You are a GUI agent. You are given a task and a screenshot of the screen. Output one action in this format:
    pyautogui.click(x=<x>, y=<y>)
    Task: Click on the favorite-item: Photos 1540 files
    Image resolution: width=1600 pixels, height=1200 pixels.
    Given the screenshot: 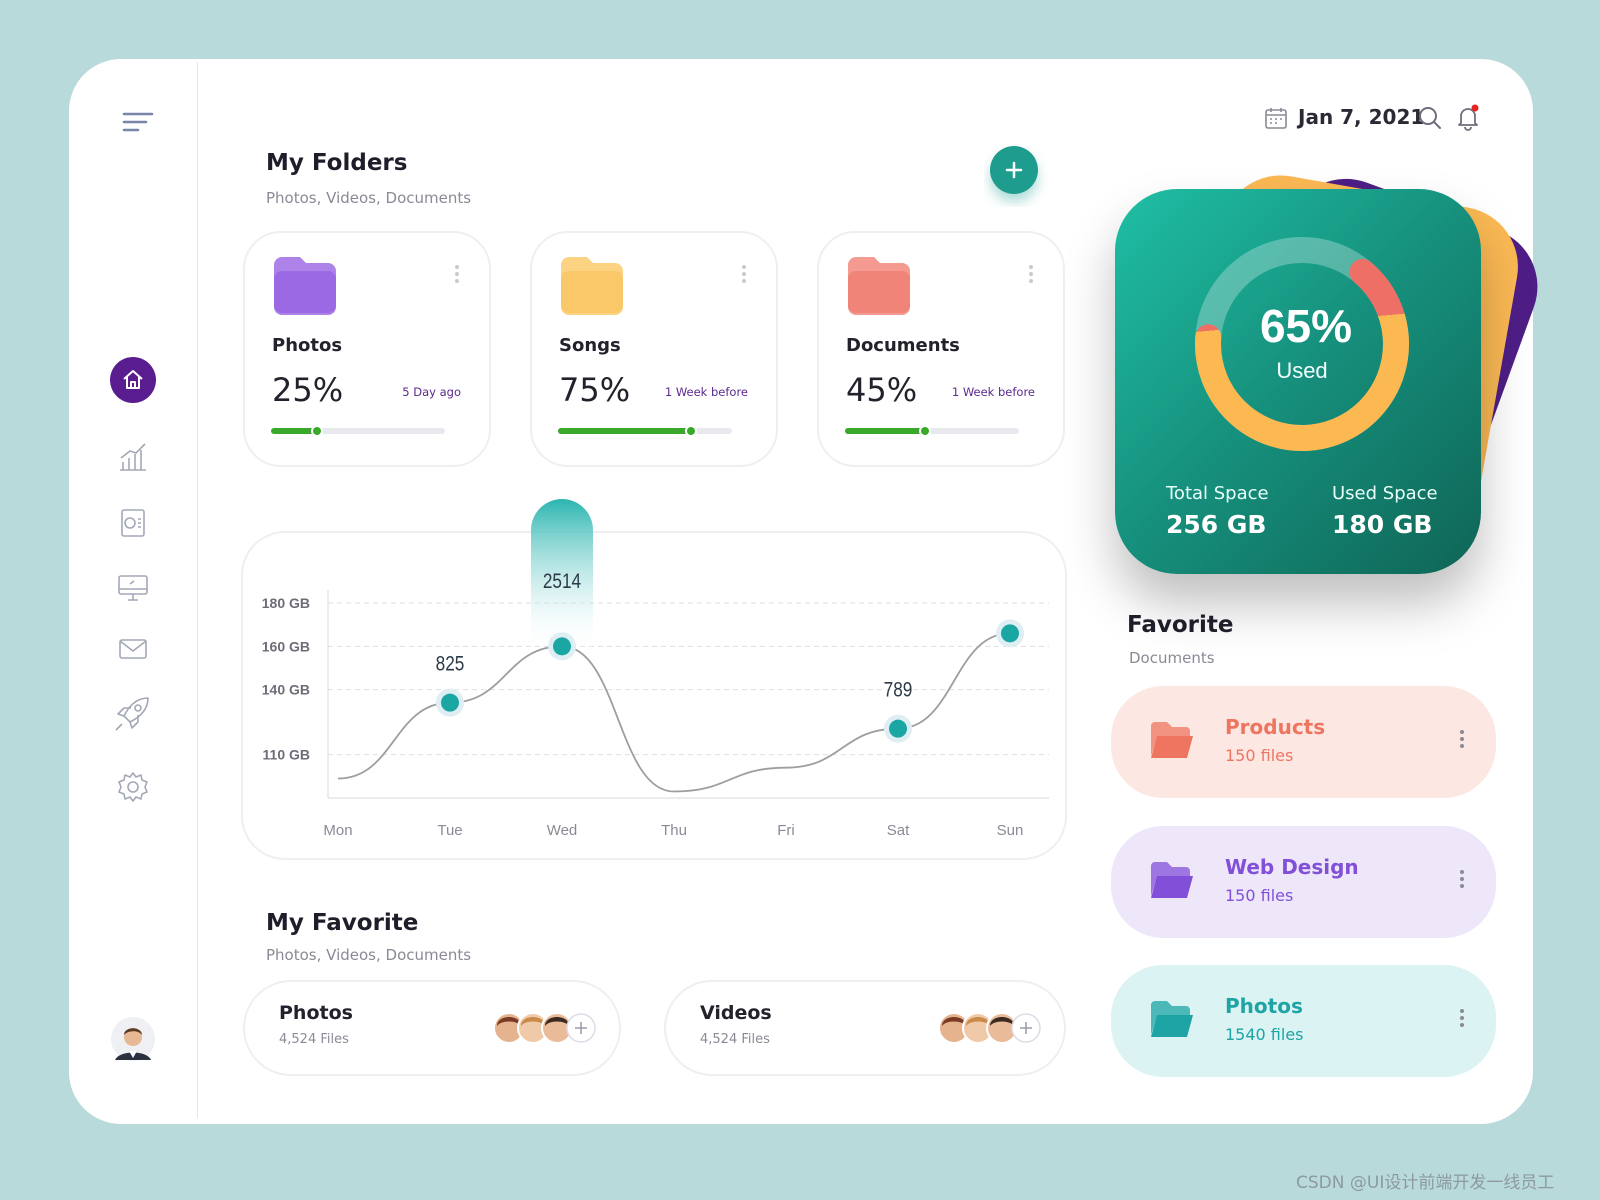 What is the action you would take?
    pyautogui.click(x=1303, y=1021)
    